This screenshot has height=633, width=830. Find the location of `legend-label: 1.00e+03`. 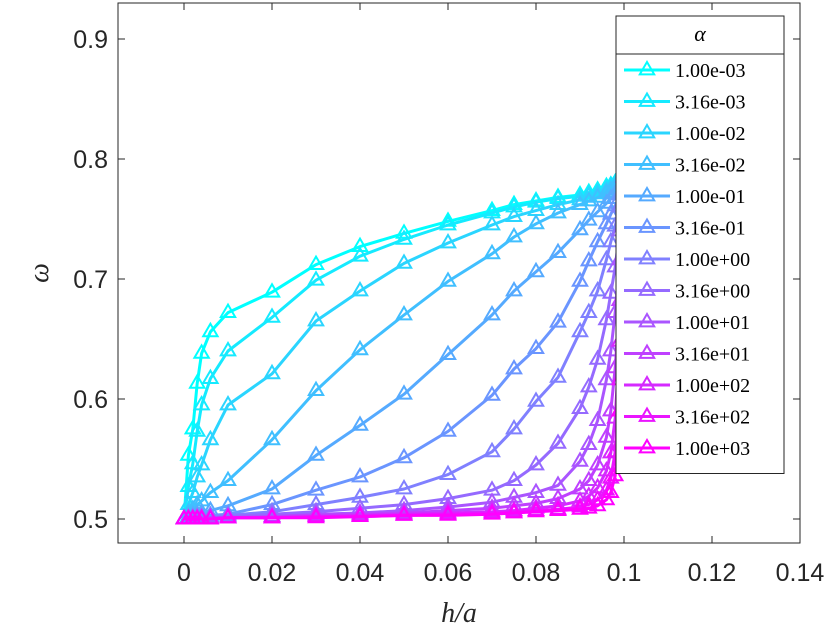

legend-label: 1.00e+03 is located at coordinates (712, 449).